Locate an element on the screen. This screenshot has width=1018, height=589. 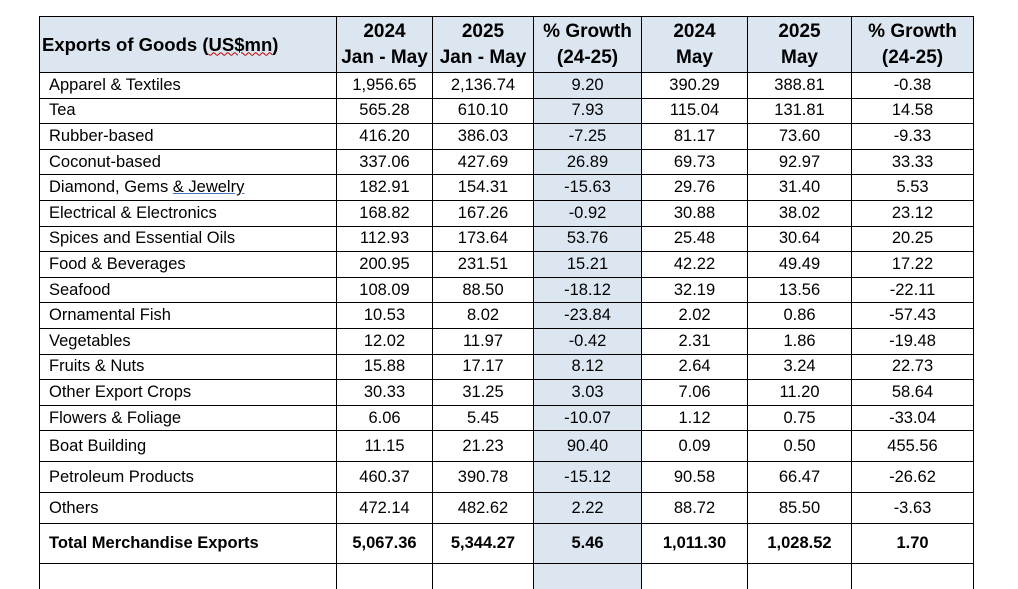
value-2024-jan-may: 182.91 is located at coordinates (385, 188).